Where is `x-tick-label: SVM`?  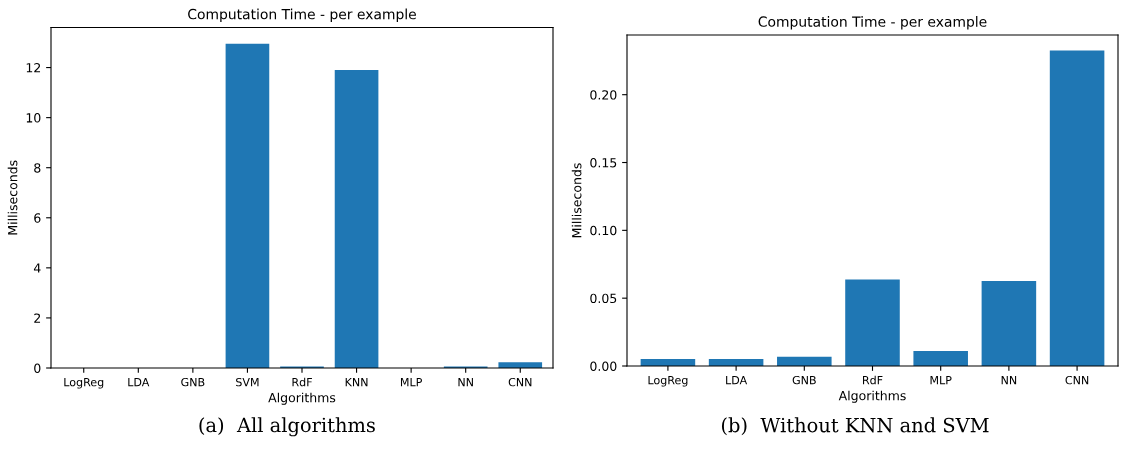 x-tick-label: SVM is located at coordinates (247, 382).